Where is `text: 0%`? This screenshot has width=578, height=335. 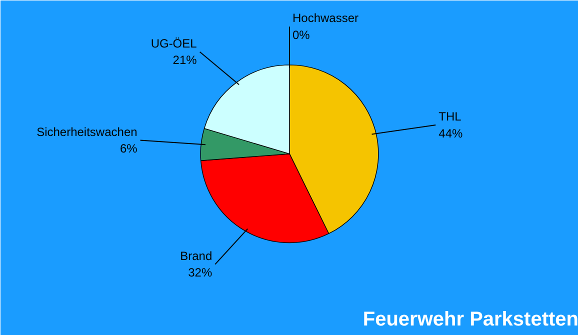 text: 0% is located at coordinates (301, 35).